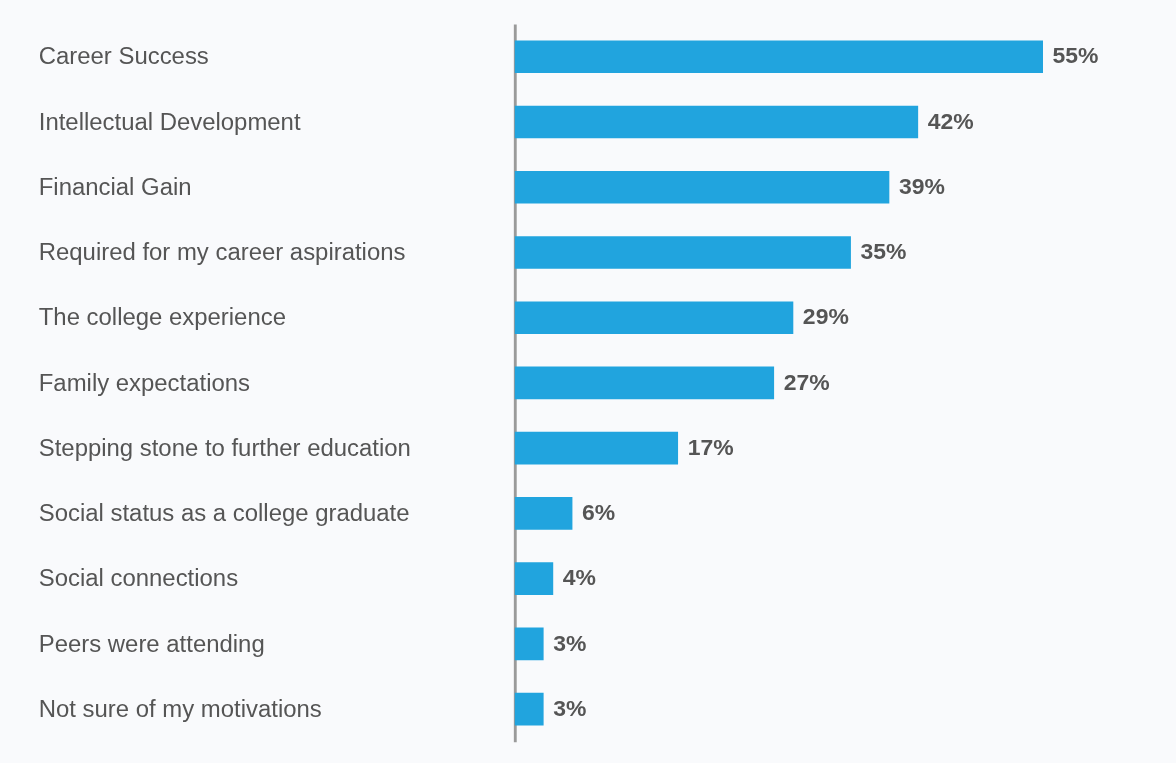 The width and height of the screenshot is (1176, 771). Describe the element at coordinates (144, 382) in the screenshot. I see `y-tick-label: Family expectations` at that location.